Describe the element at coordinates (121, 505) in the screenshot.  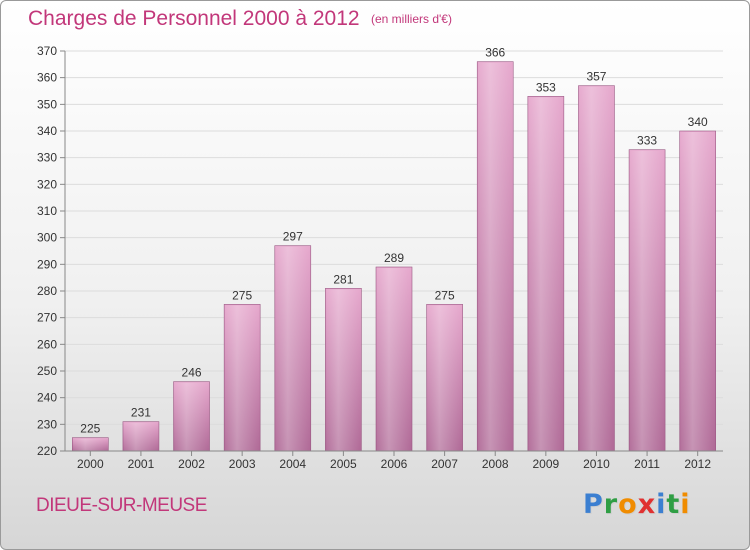
I see `commune-name: DIEUE-SUR-MEUSE` at that location.